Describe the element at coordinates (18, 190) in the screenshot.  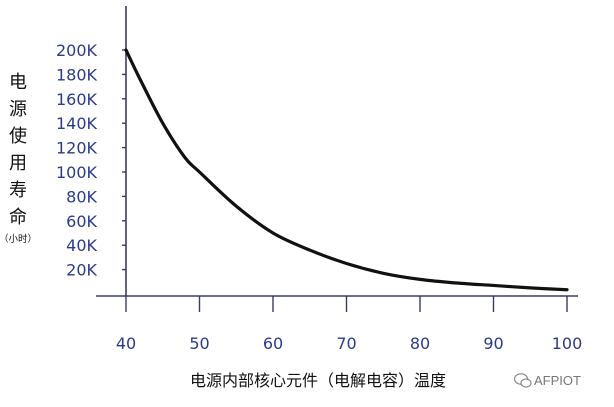
I see `y-axis-label-char: 寿` at that location.